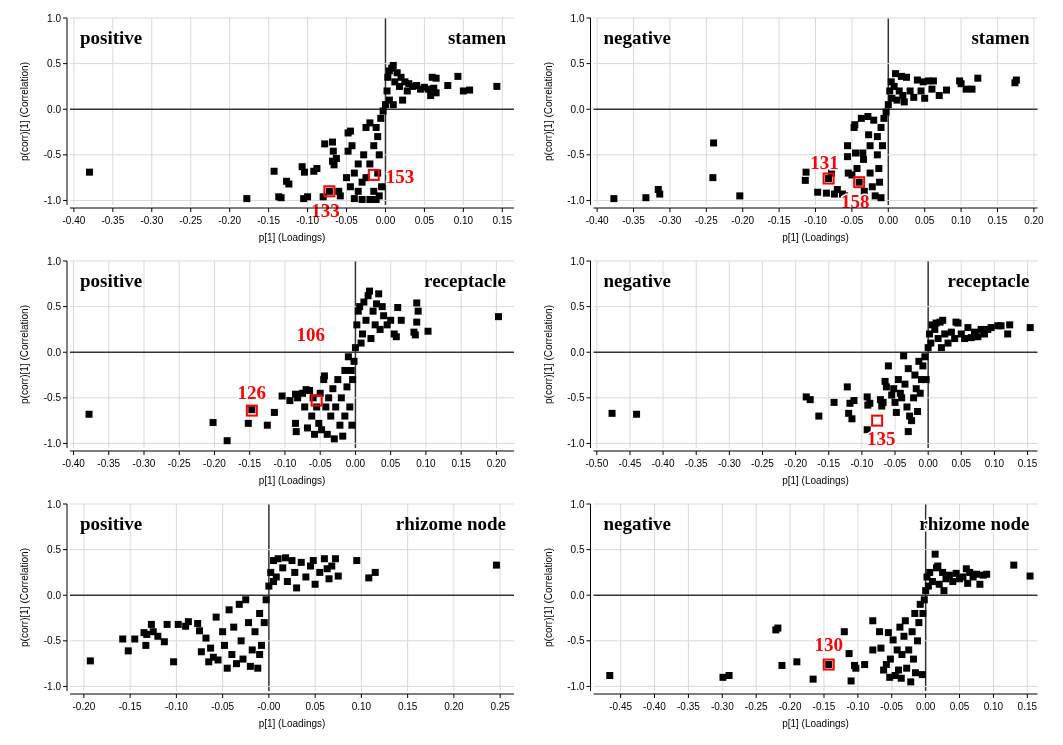 This screenshot has height=745, width=1063. What do you see at coordinates (881, 438) in the screenshot?
I see `annotation: 135` at bounding box center [881, 438].